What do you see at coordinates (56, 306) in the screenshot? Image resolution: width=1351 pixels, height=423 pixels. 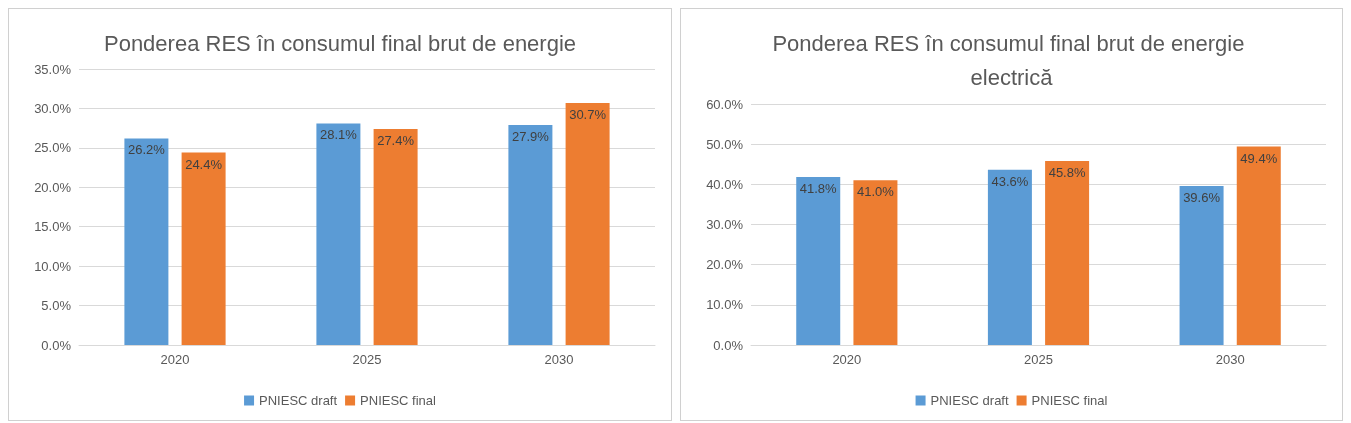 I see `y-tick-label: 5.0%` at bounding box center [56, 306].